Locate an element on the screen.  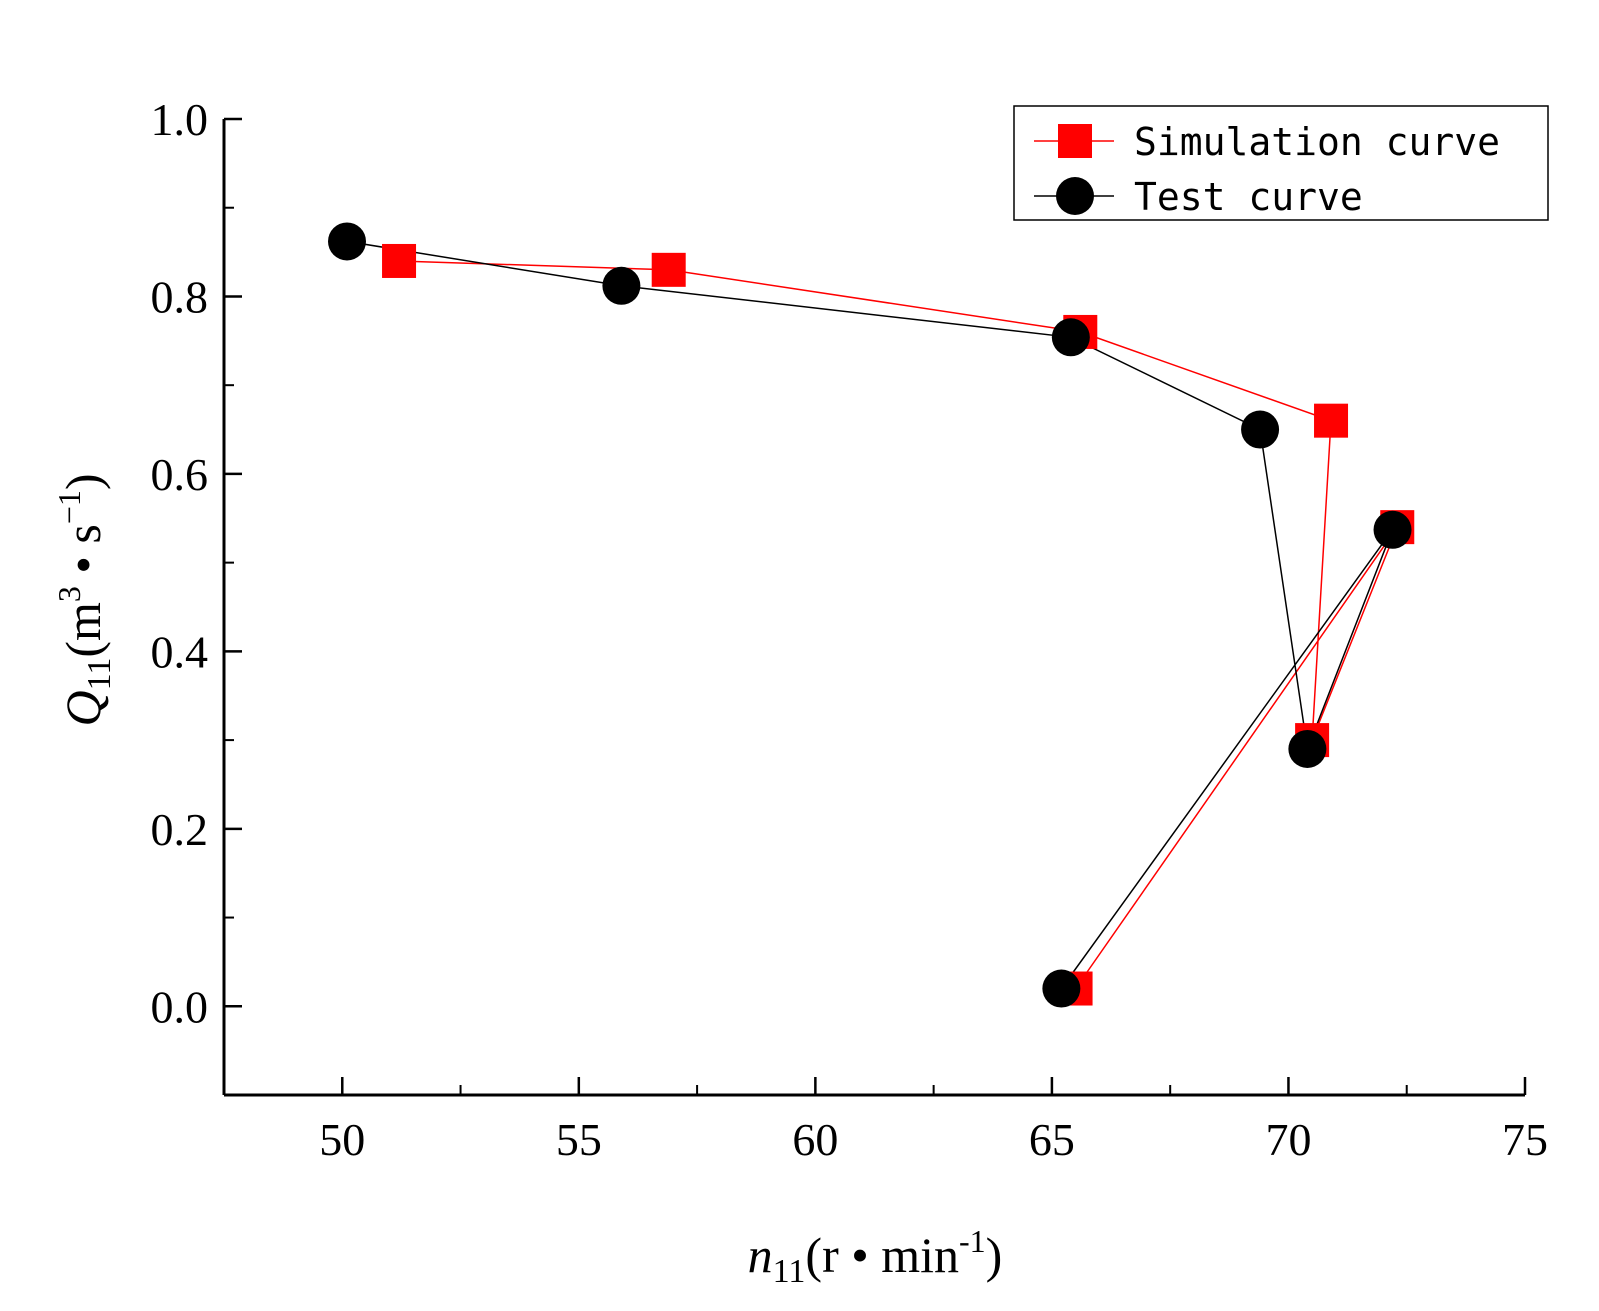
x-axis-title-unit-post: ) is located at coordinates (994, 1255).